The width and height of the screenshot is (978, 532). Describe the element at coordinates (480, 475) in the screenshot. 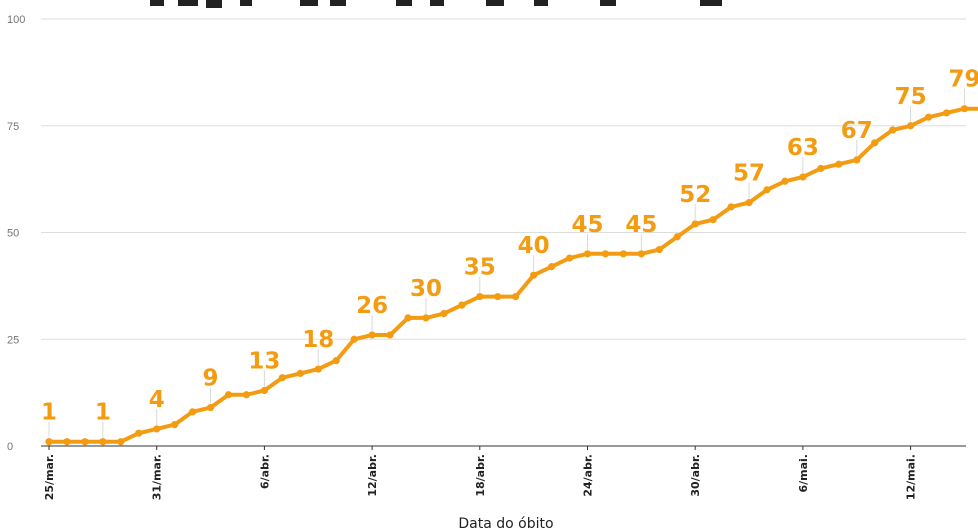

I see `x-tick-label: 18/abr.` at that location.